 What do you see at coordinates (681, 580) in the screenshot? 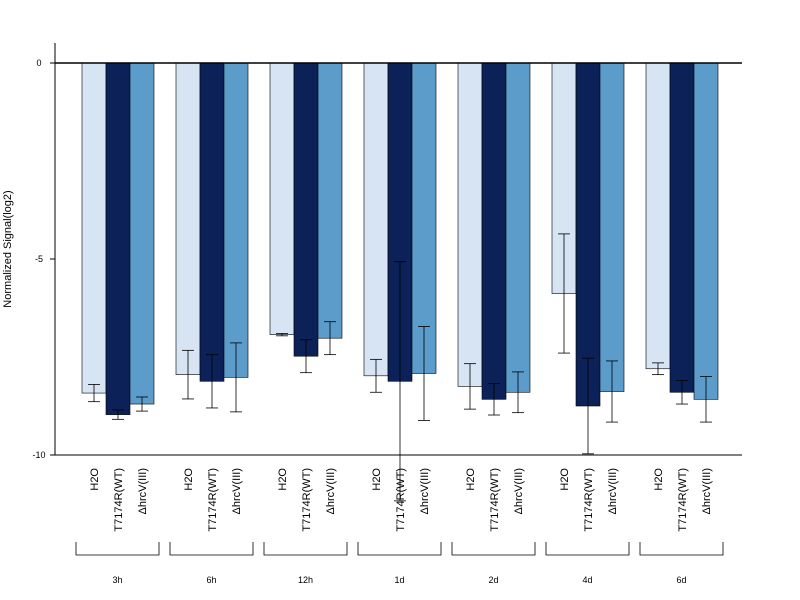
I see `group-label: 6d` at bounding box center [681, 580].